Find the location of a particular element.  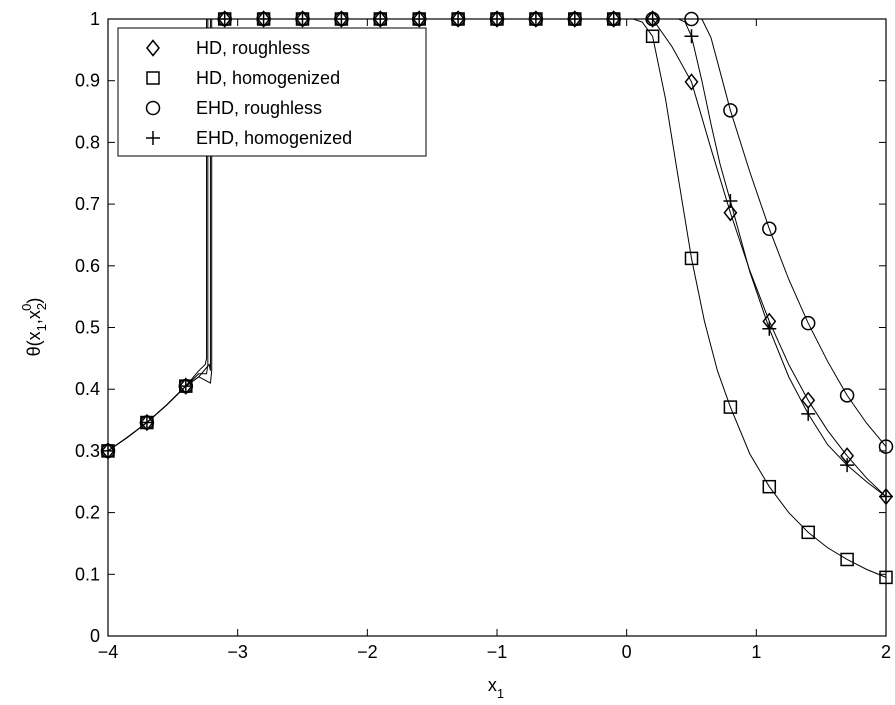

y-axis-label-c: ,x is located at coordinates (34, 317).